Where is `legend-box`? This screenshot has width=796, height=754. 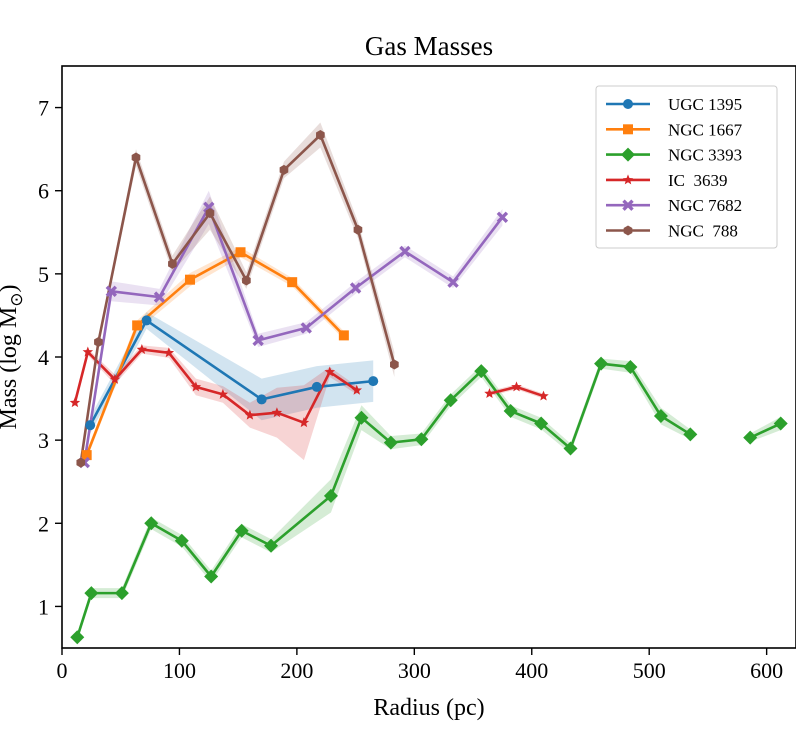 legend-box is located at coordinates (686, 167).